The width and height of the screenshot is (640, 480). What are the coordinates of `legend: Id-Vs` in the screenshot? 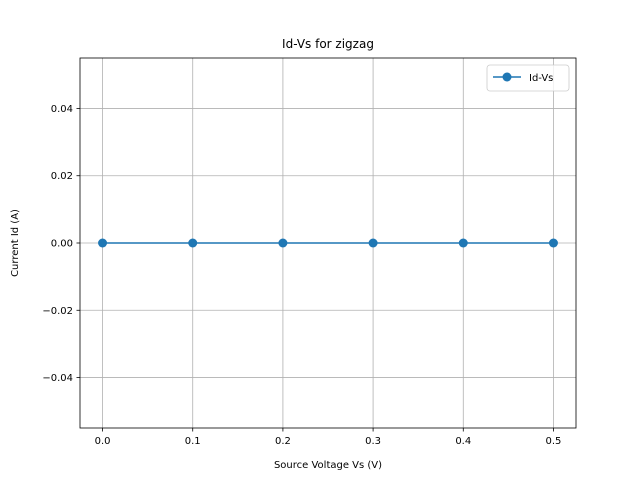 It's located at (528, 78).